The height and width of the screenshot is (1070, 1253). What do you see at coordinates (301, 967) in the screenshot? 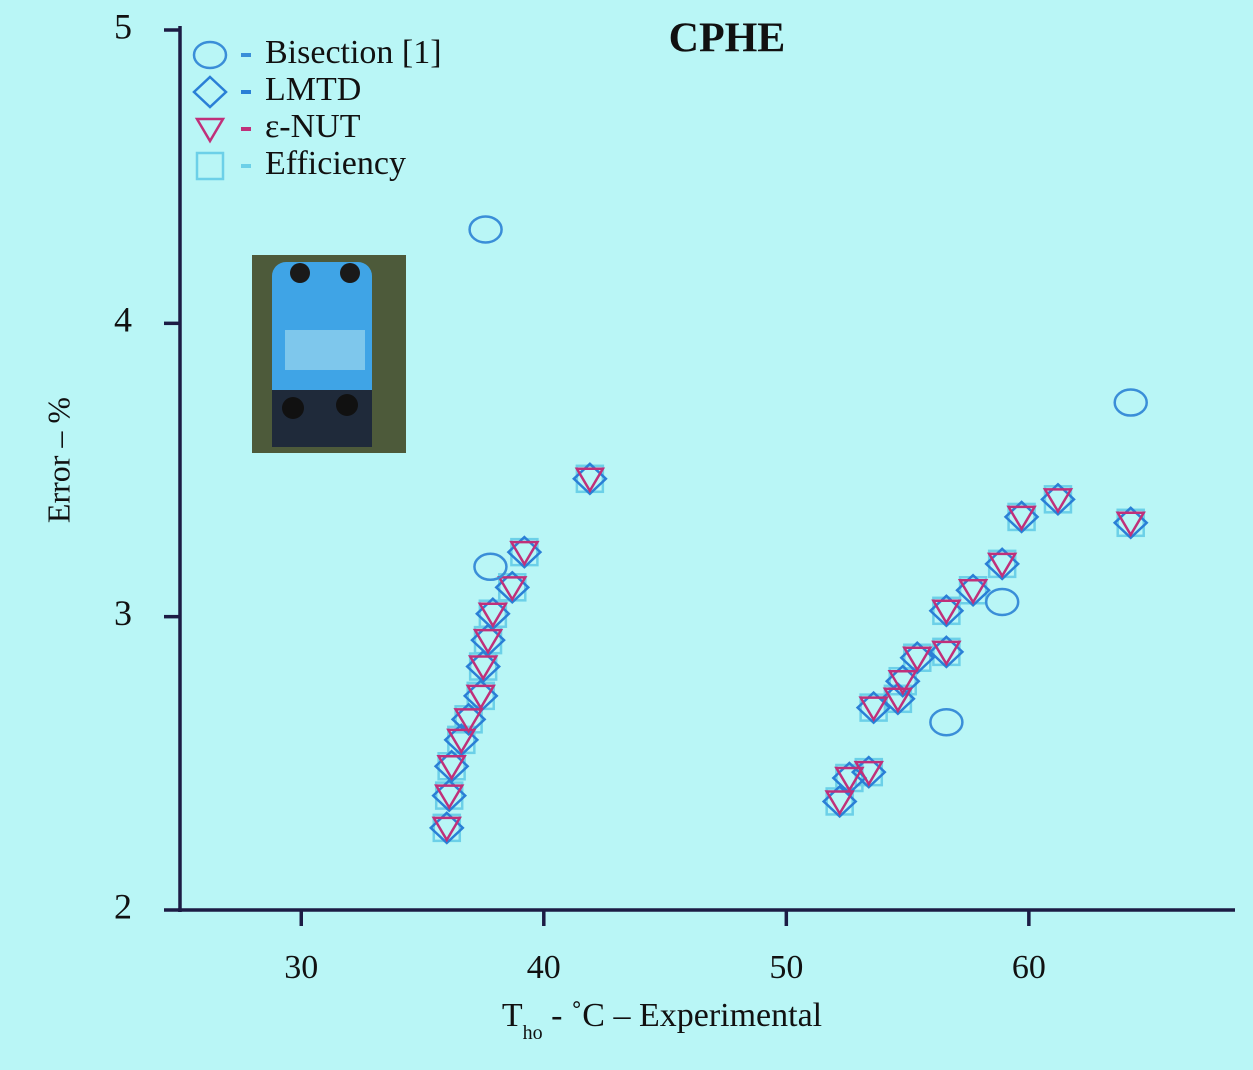
I see `x-tick-label: 30` at bounding box center [301, 967].